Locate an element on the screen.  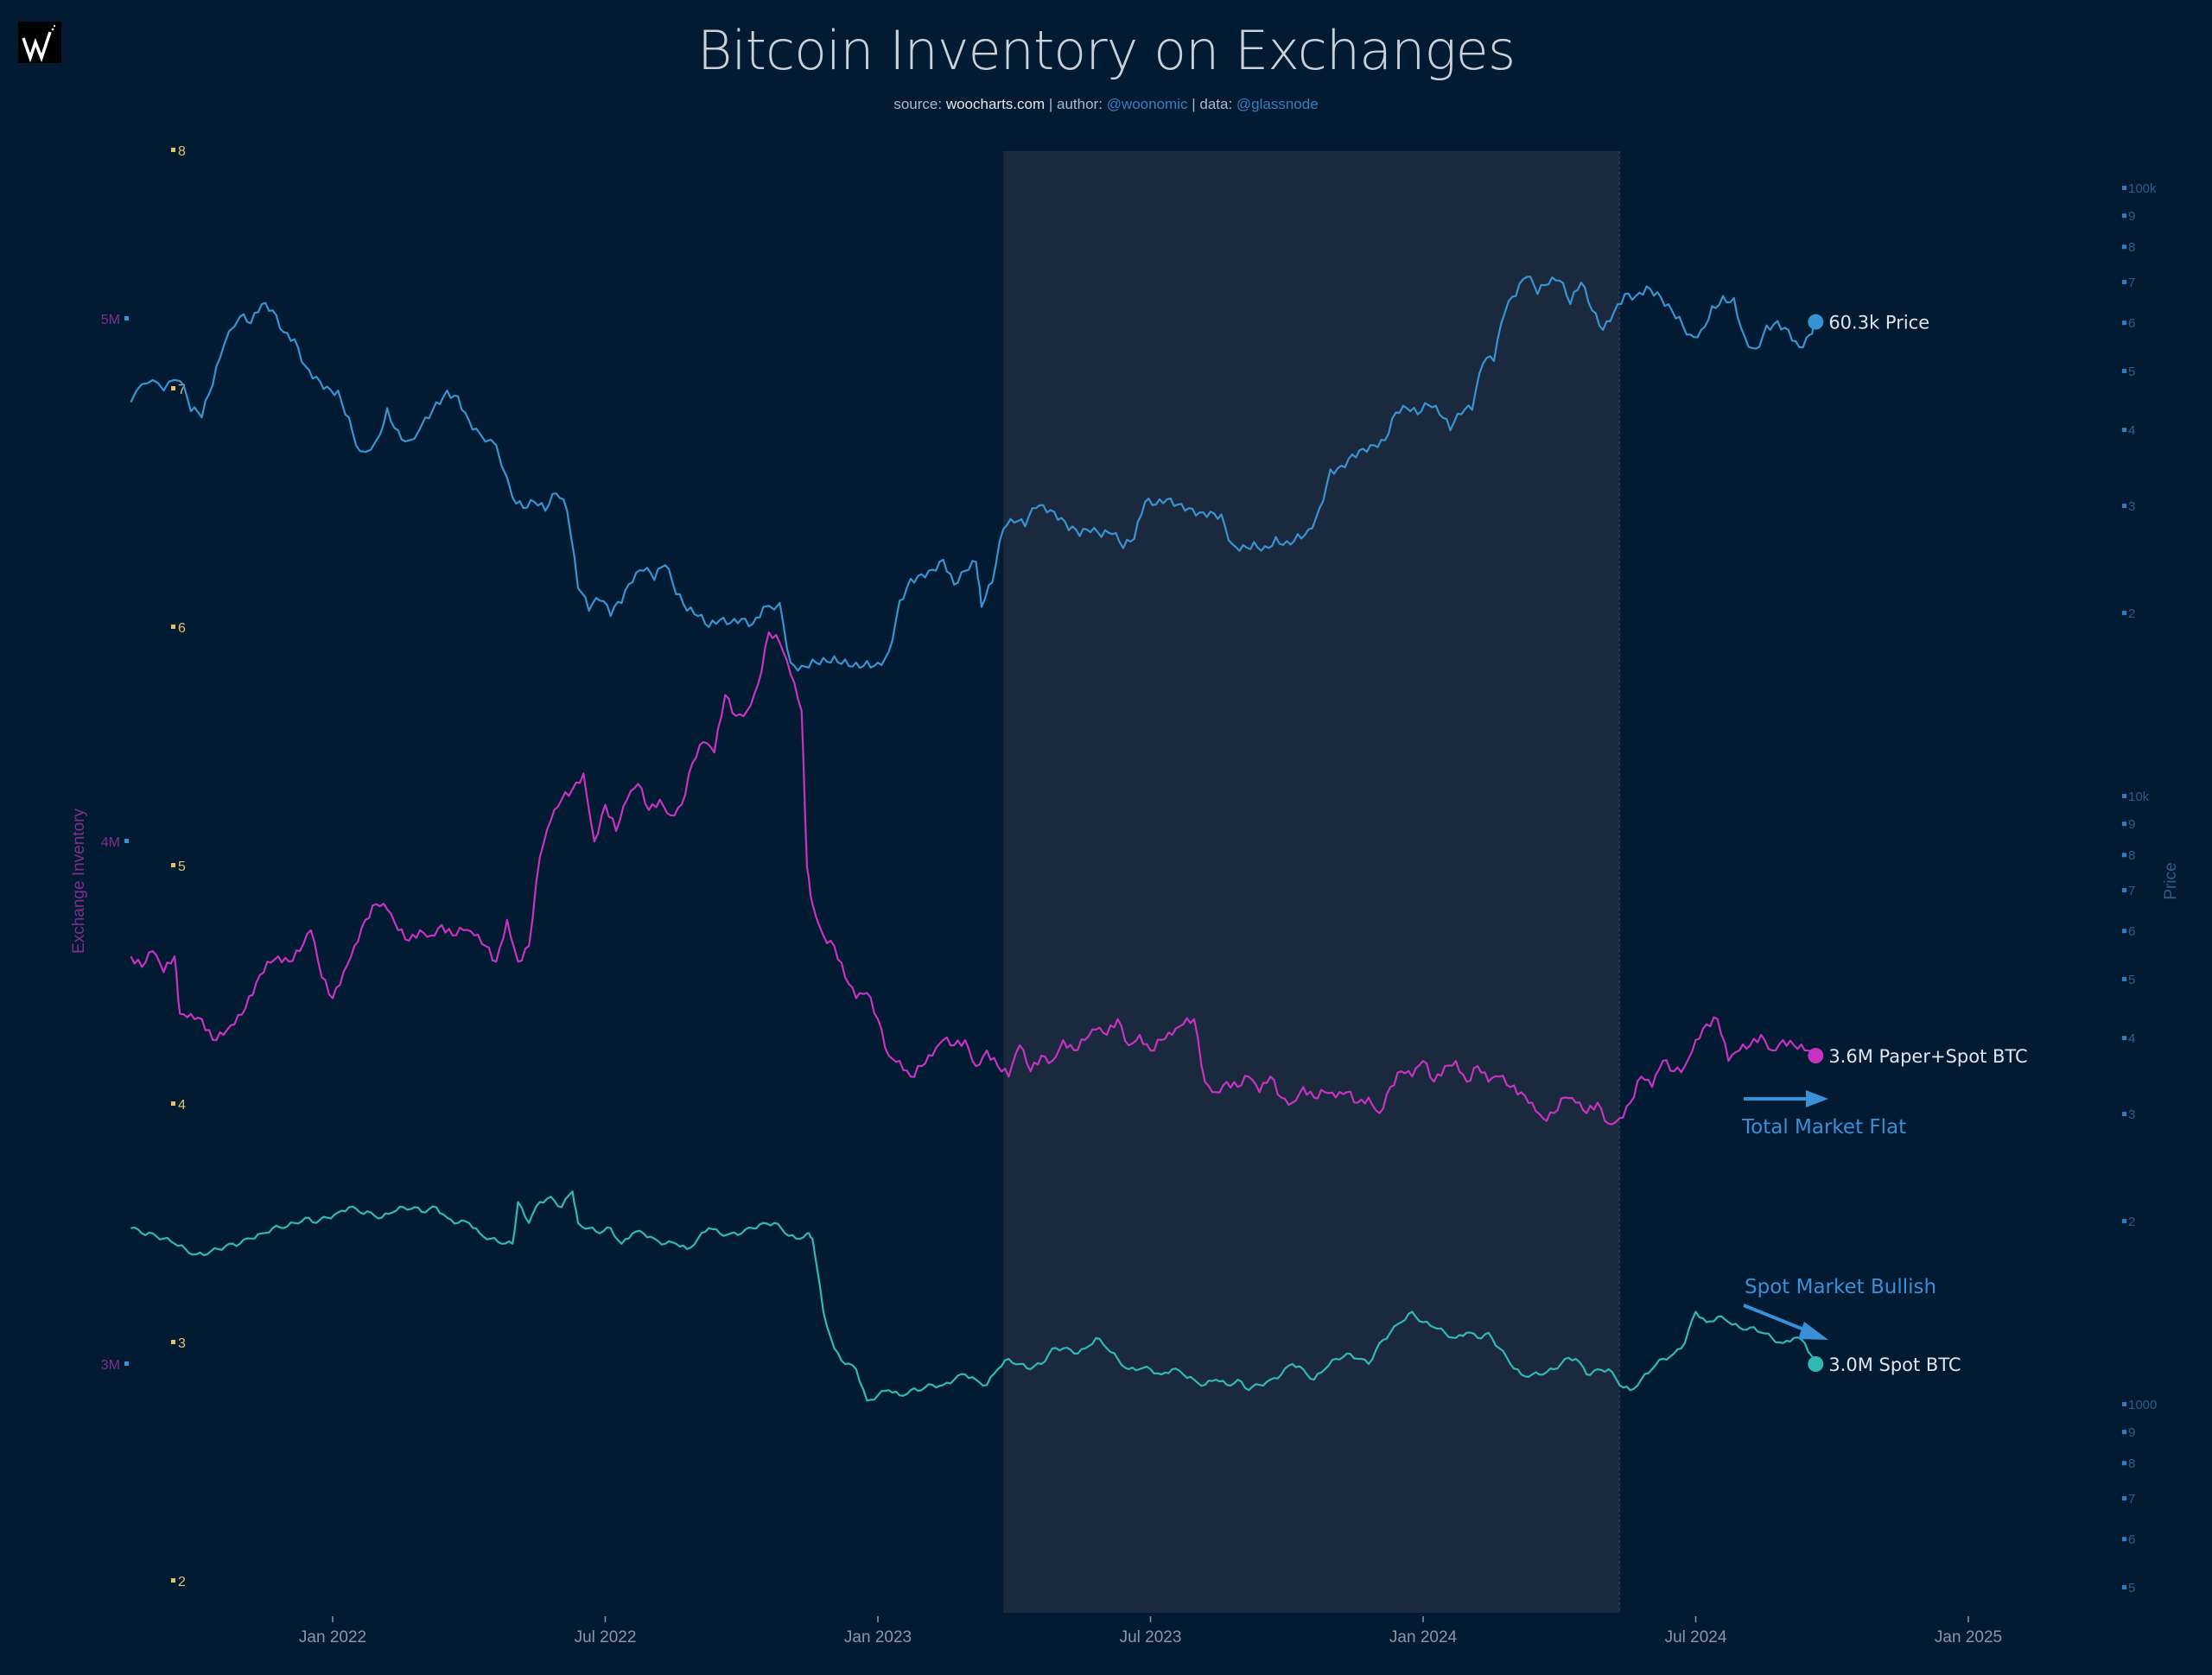
source-label: source: is located at coordinates (918, 104).